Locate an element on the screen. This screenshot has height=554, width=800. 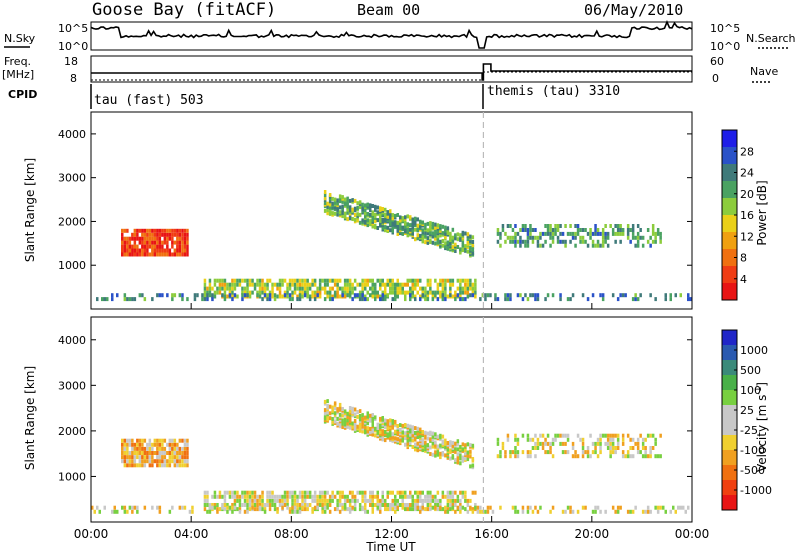
colorbar-swatch is located at coordinates (729, 156).